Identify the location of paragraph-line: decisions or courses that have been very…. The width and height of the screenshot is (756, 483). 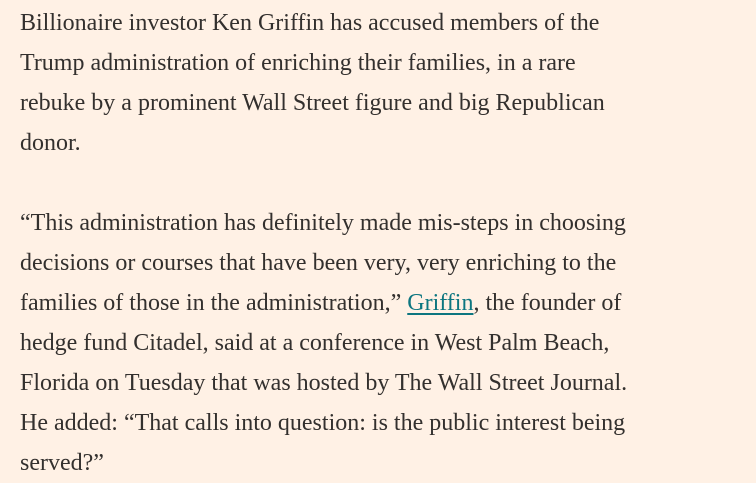
(318, 263).